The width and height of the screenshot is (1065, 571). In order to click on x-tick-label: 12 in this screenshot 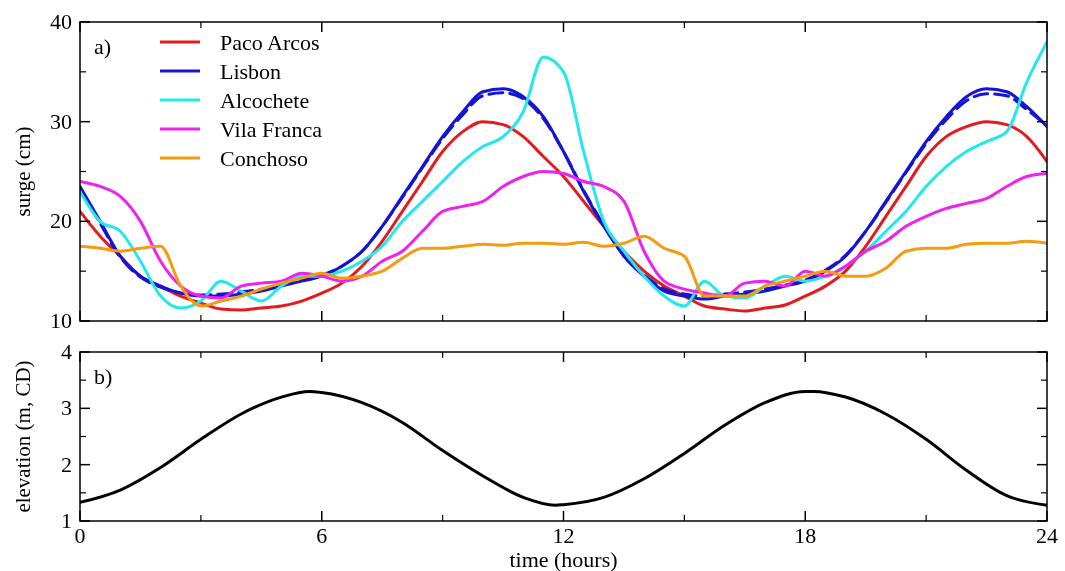, I will do `click(563, 535)`.